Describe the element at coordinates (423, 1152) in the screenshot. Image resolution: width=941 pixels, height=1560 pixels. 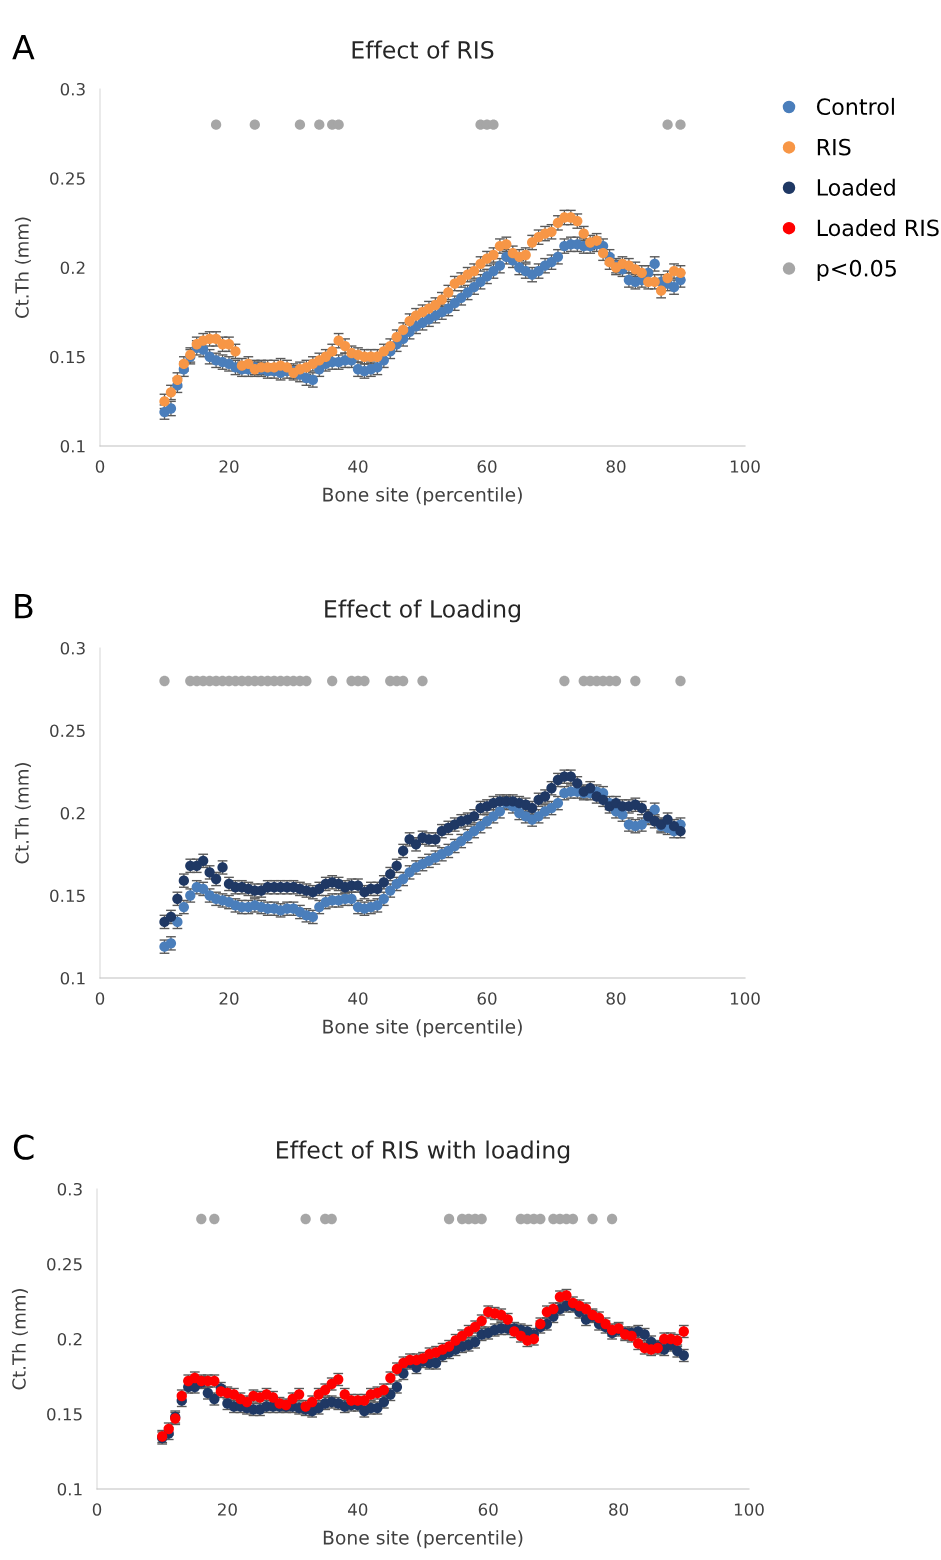
I see `chart-title: Effect of RIS with loading` at that location.